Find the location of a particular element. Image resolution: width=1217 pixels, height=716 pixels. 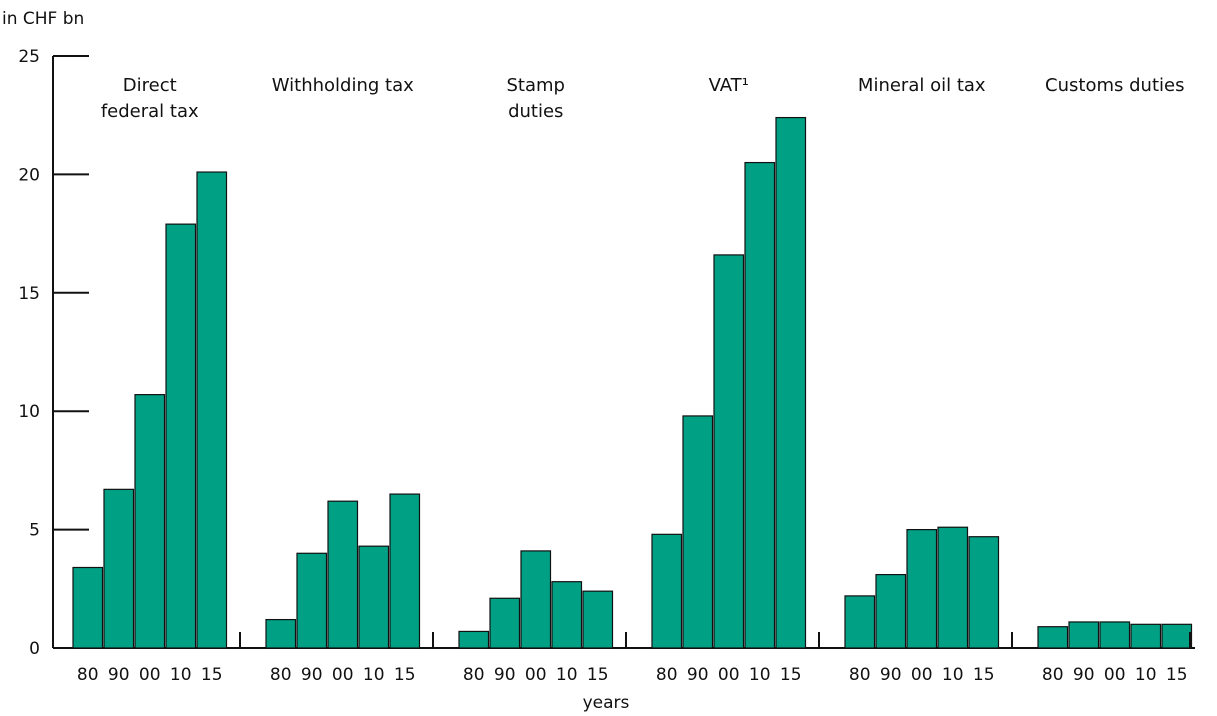

x-axis-label: years is located at coordinates (606, 703).